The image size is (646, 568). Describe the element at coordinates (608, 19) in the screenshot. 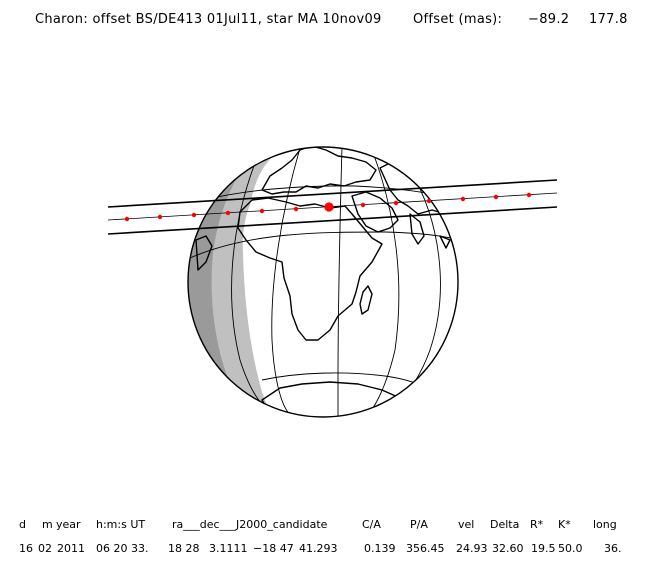

I see `offset-y-value: 177.8` at that location.